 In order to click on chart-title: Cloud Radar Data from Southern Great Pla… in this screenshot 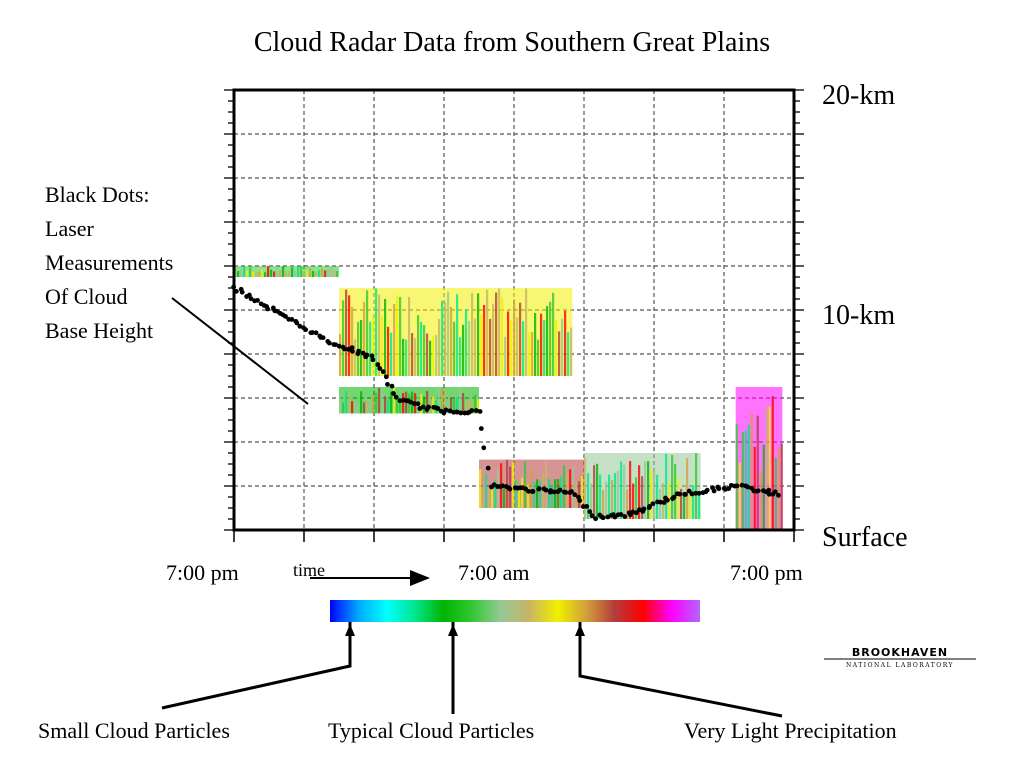, I will do `click(512, 42)`.